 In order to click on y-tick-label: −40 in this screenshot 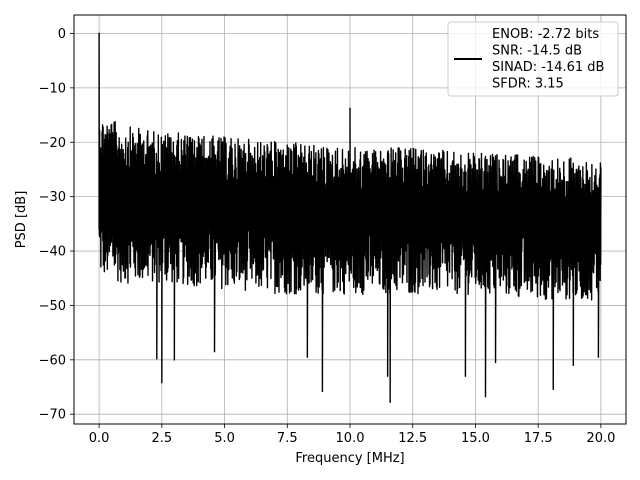, I will do `click(52, 252)`.